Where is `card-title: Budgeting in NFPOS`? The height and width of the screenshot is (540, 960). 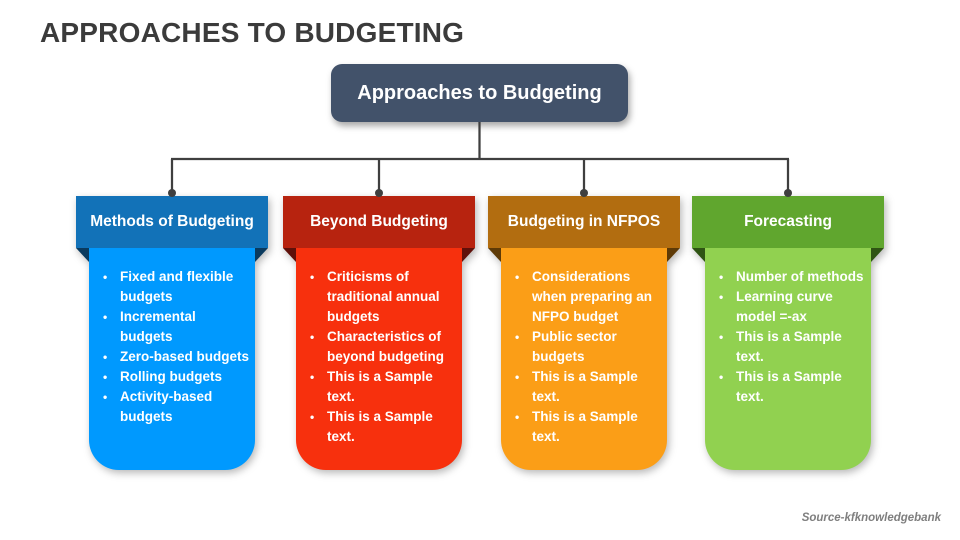
card-title: Budgeting in NFPOS is located at coordinates (584, 221).